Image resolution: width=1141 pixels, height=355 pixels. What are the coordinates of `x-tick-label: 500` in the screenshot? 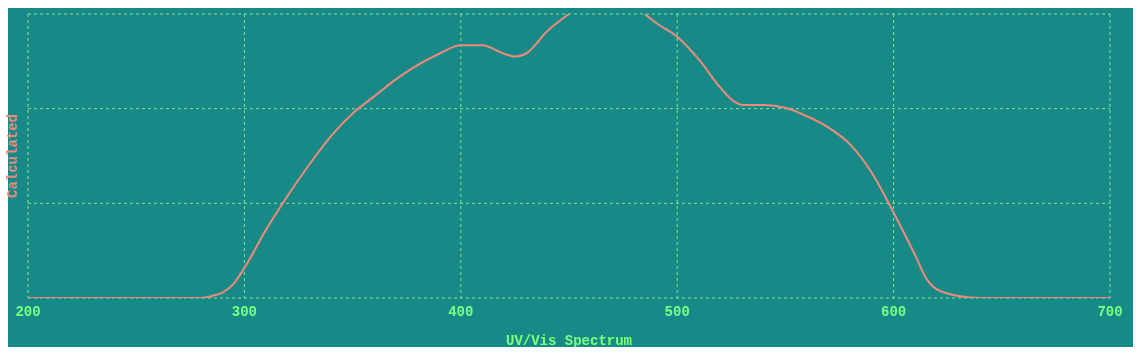 It's located at (677, 311).